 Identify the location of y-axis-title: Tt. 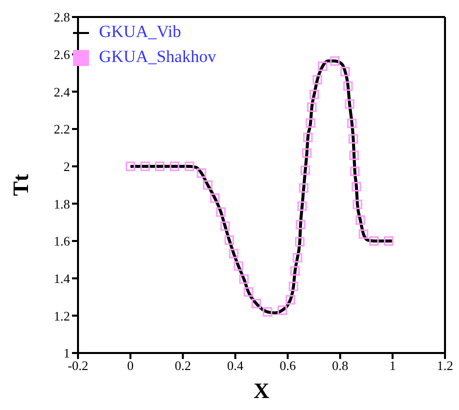
(20, 184).